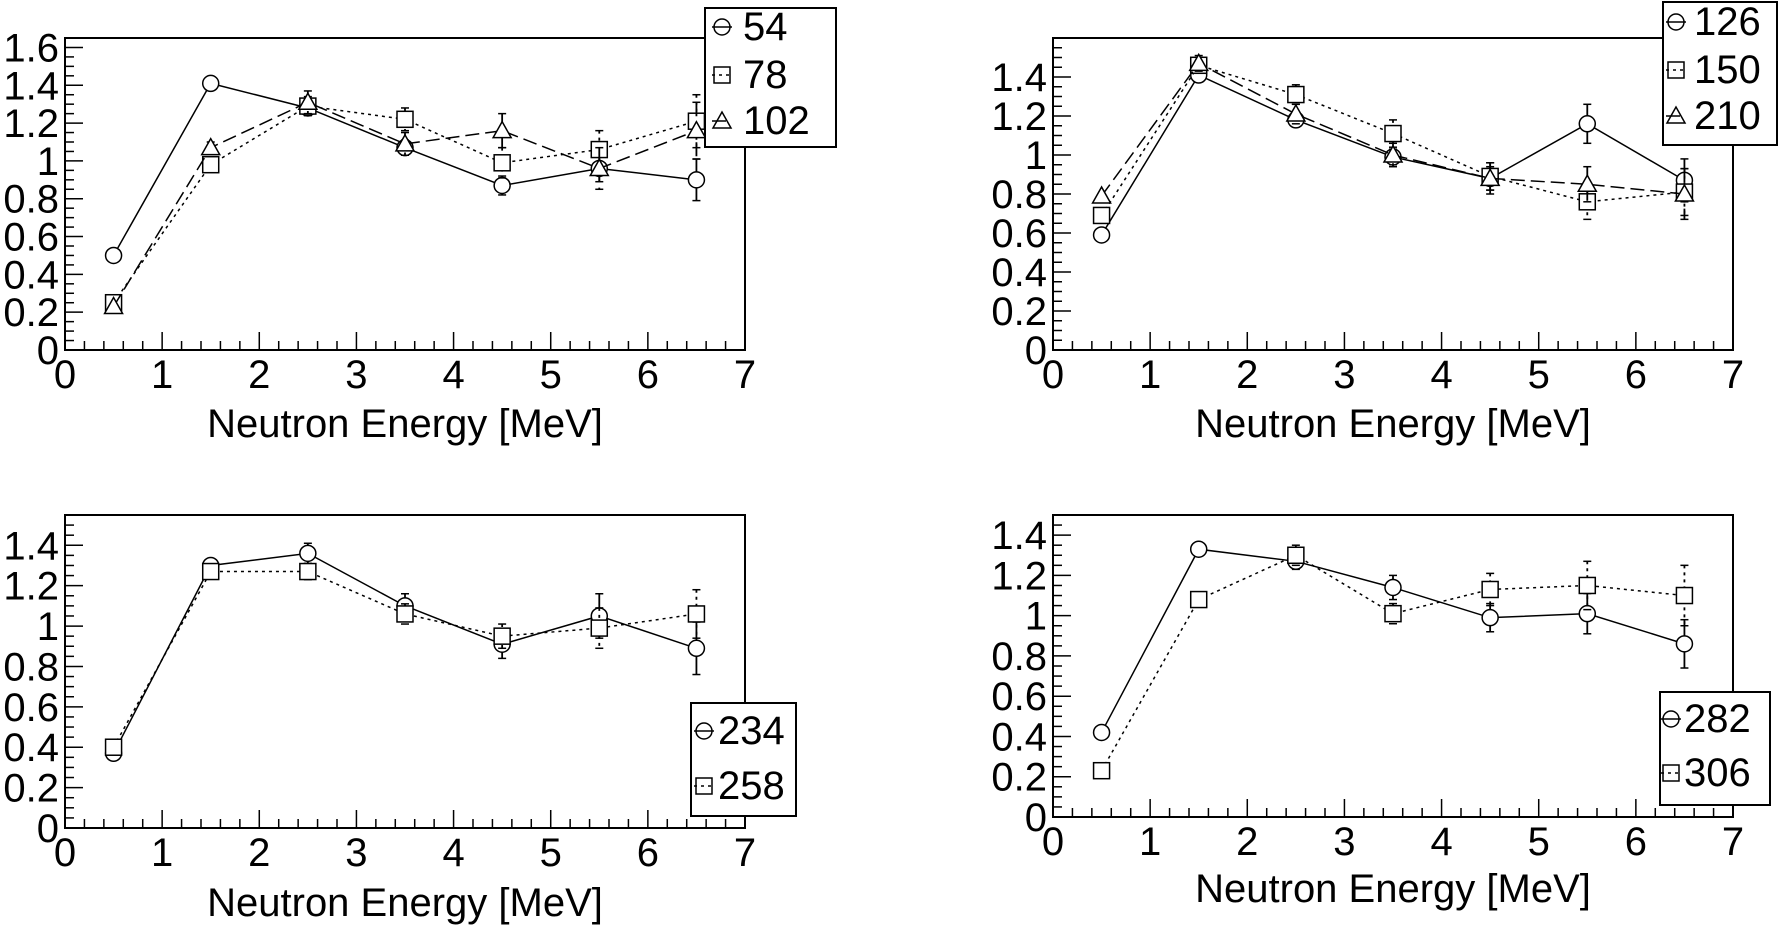 The width and height of the screenshot is (1780, 928). What do you see at coordinates (1441, 375) in the screenshot?
I see `x-tick-label: 4` at bounding box center [1441, 375].